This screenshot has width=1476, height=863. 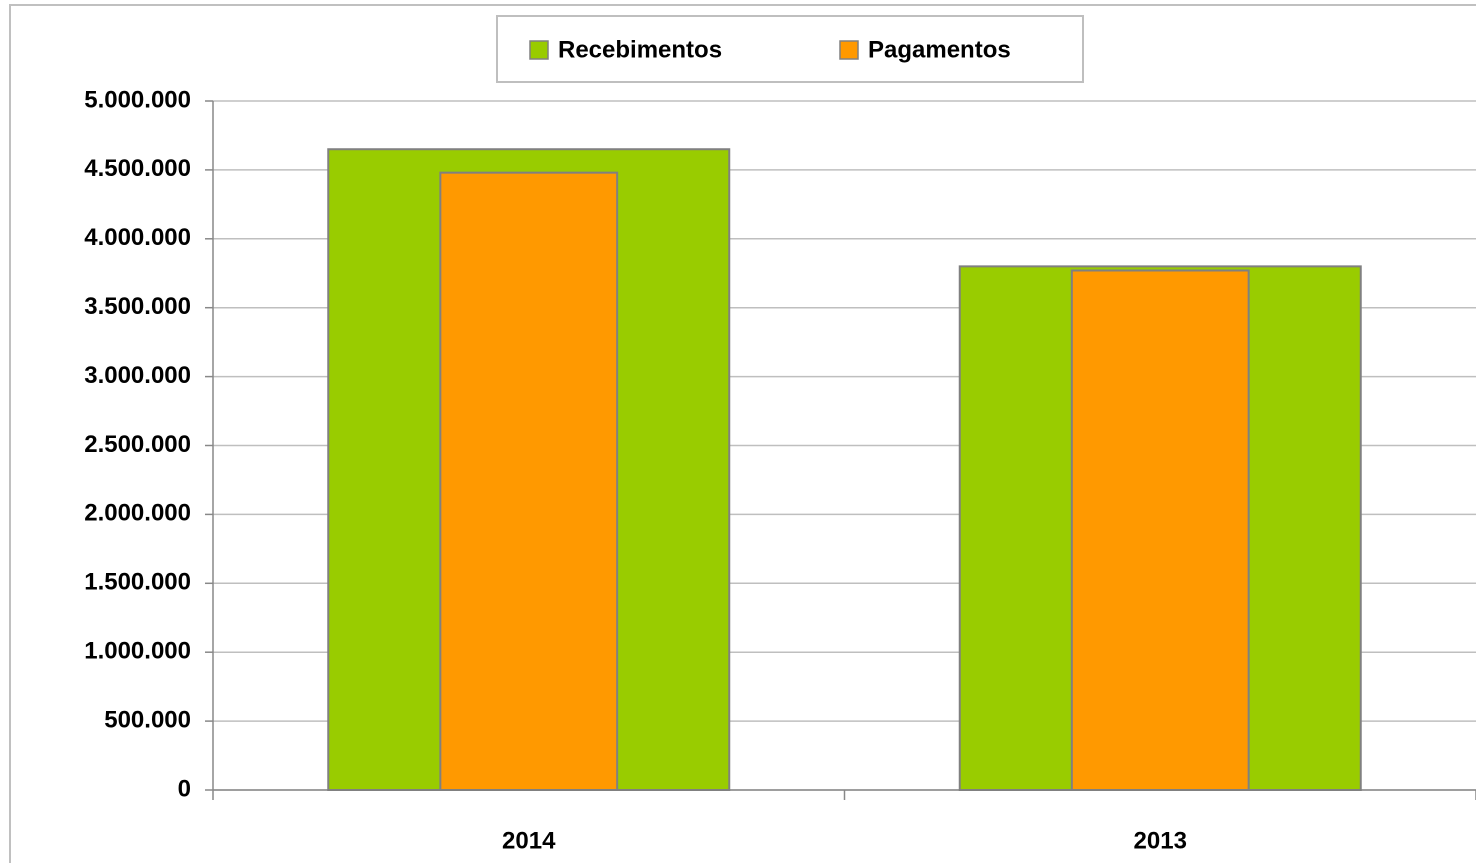 What do you see at coordinates (1160, 840) in the screenshot?
I see `x-tick-label: 2013` at bounding box center [1160, 840].